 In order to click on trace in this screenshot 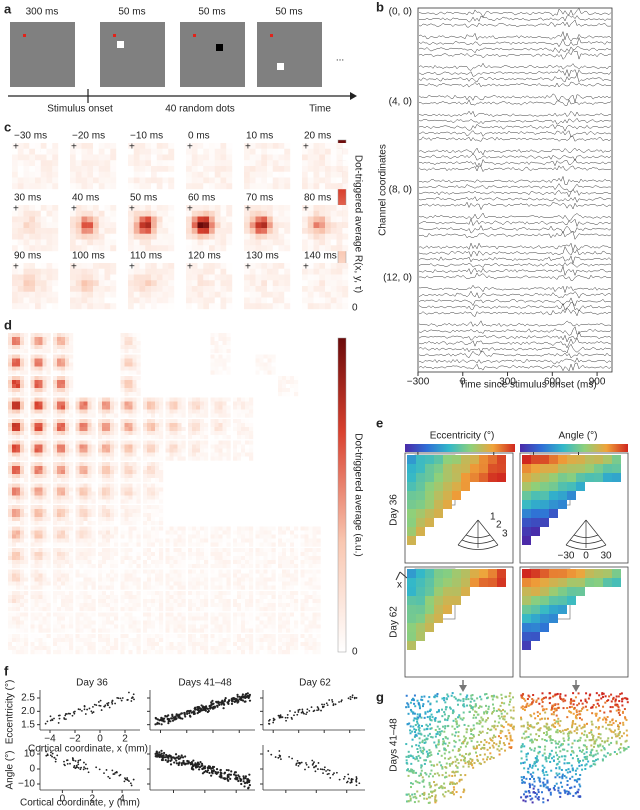, I will do `click(515, 157)`.